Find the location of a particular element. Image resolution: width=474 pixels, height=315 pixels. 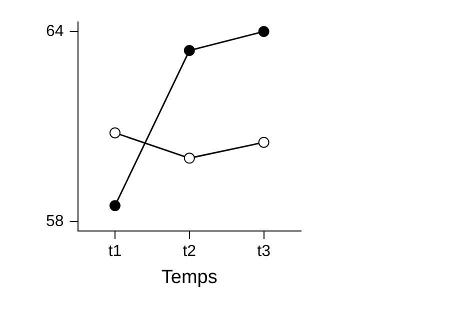

x-tick-label: t1 is located at coordinates (115, 251).